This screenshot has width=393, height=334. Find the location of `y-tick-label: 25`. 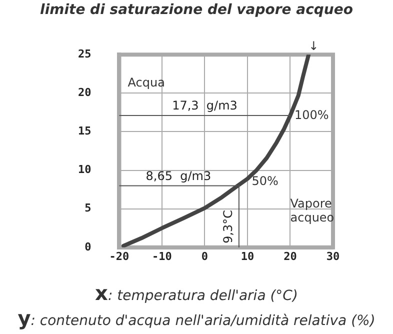

y-tick-label: 25 is located at coordinates (85, 53).